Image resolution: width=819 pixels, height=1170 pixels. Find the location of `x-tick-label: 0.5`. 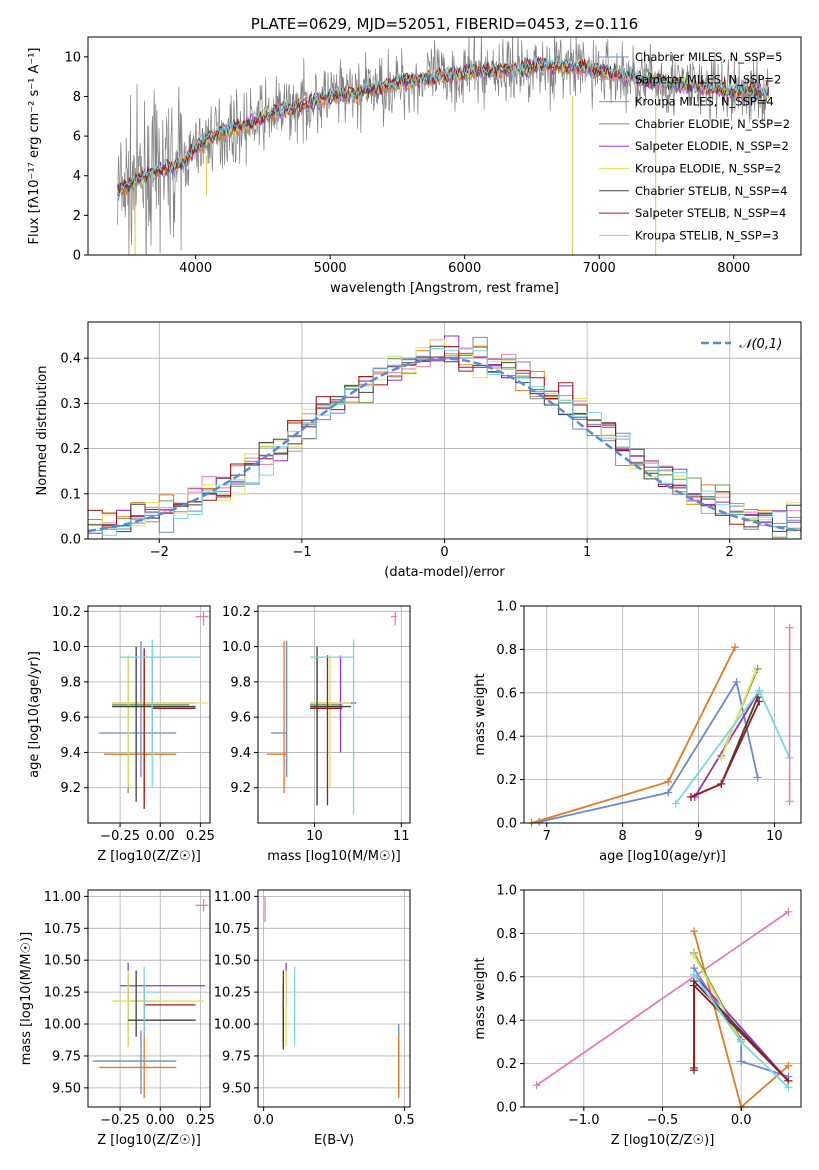

x-tick-label: 0.5 is located at coordinates (404, 1120).